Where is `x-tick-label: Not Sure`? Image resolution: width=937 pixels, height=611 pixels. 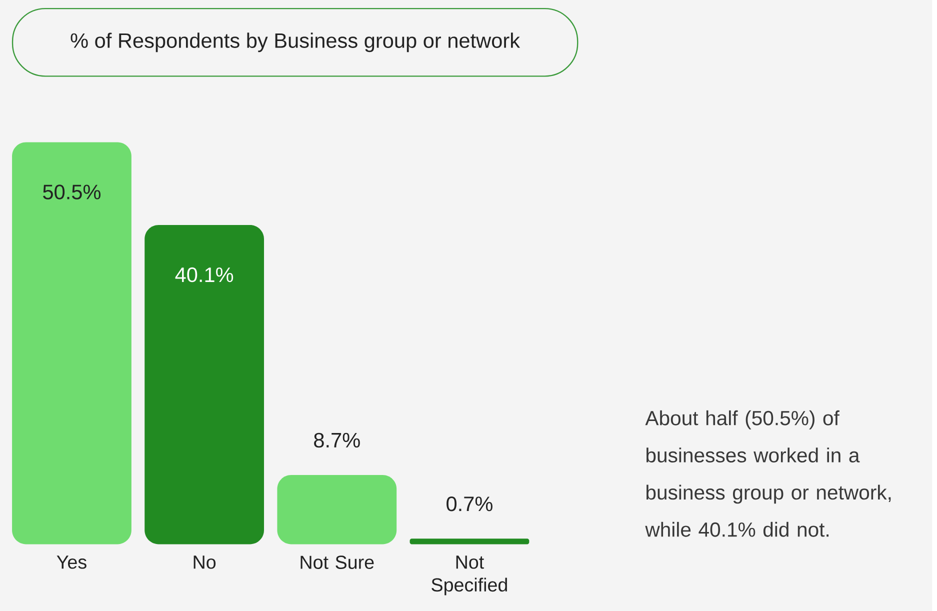
x-tick-label: Not Sure is located at coordinates (337, 563).